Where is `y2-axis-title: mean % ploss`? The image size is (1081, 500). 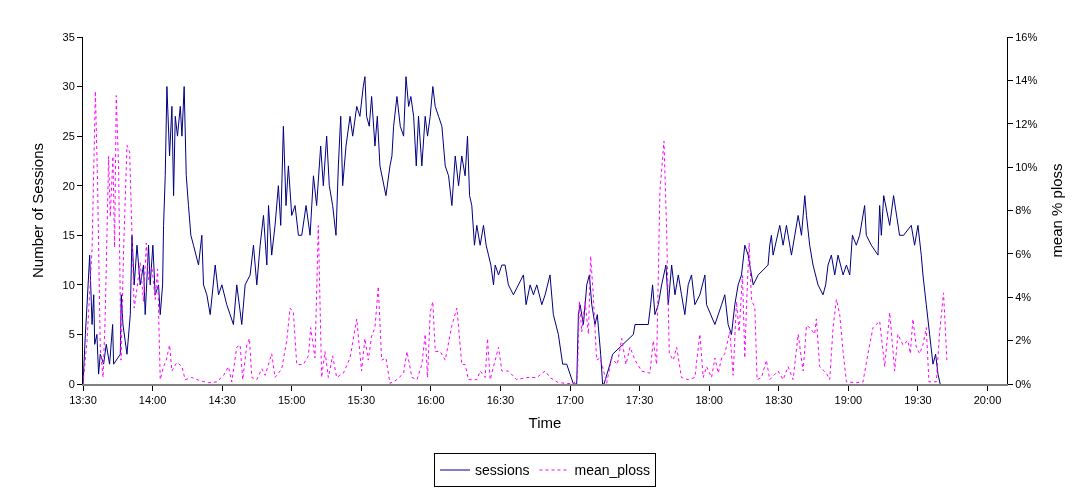 y2-axis-title: mean % ploss is located at coordinates (1057, 210).